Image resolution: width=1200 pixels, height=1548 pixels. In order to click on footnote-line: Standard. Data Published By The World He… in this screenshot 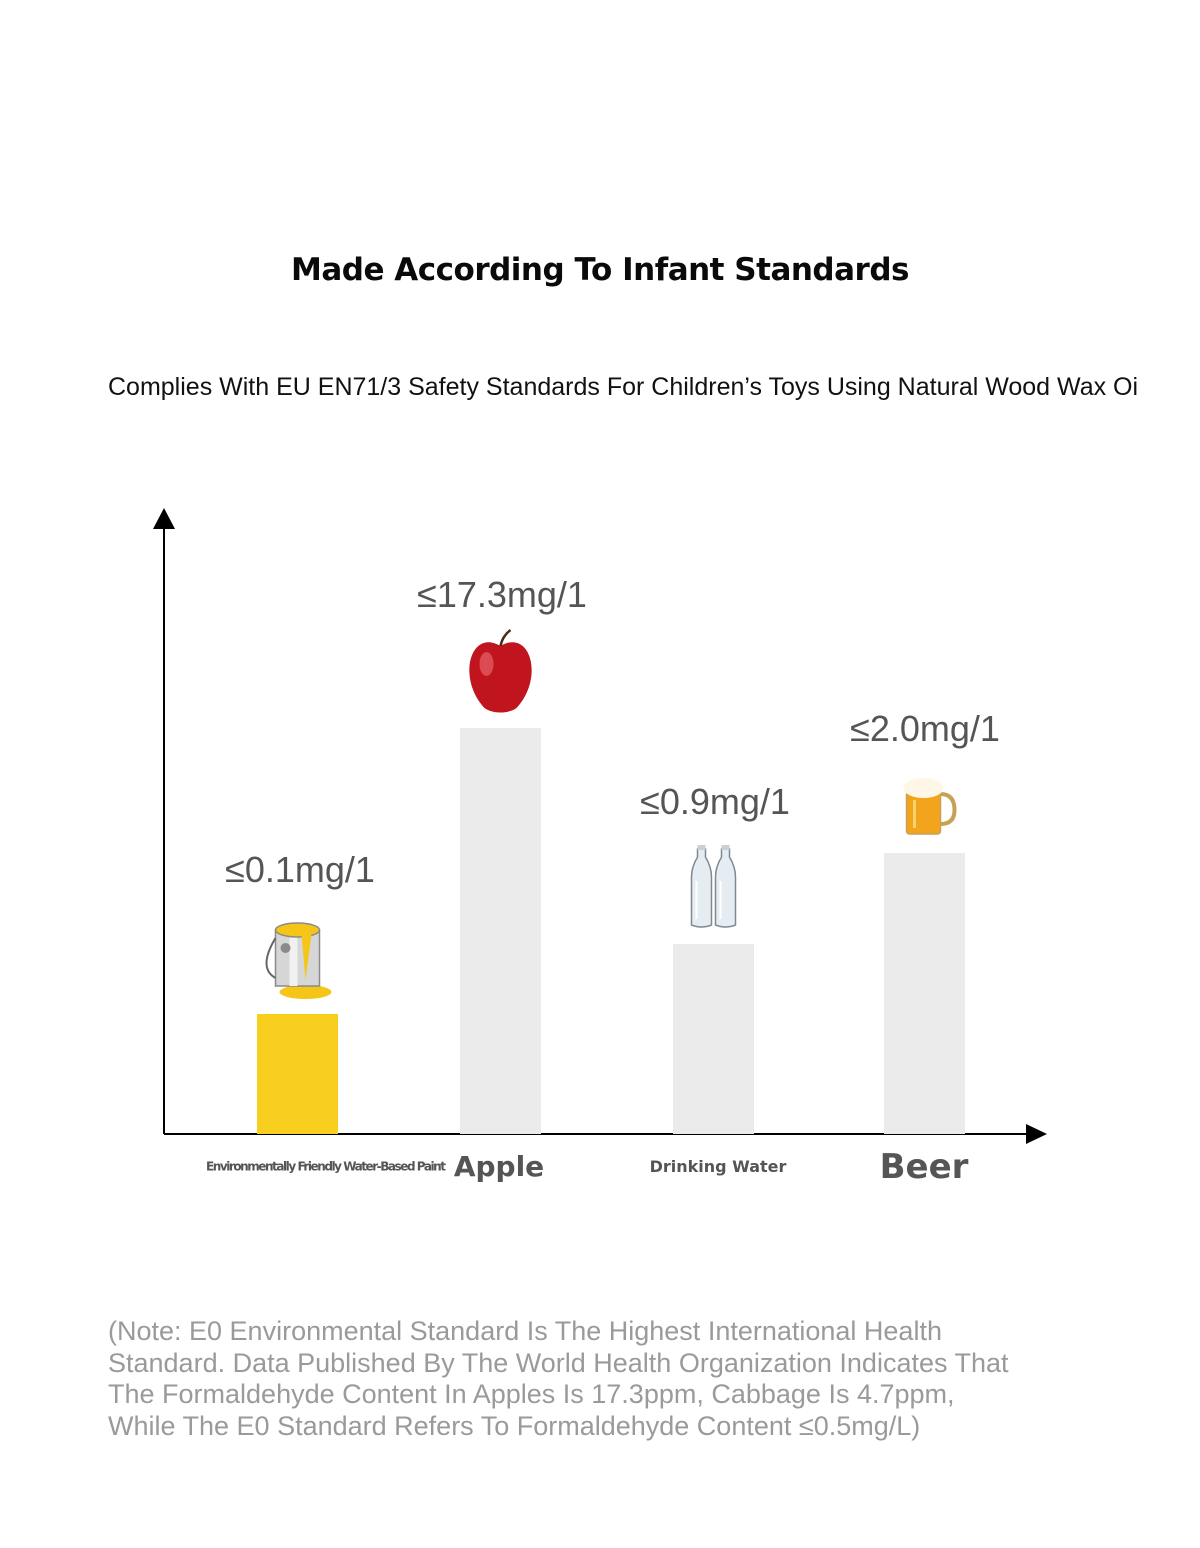, I will do `click(558, 1362)`.